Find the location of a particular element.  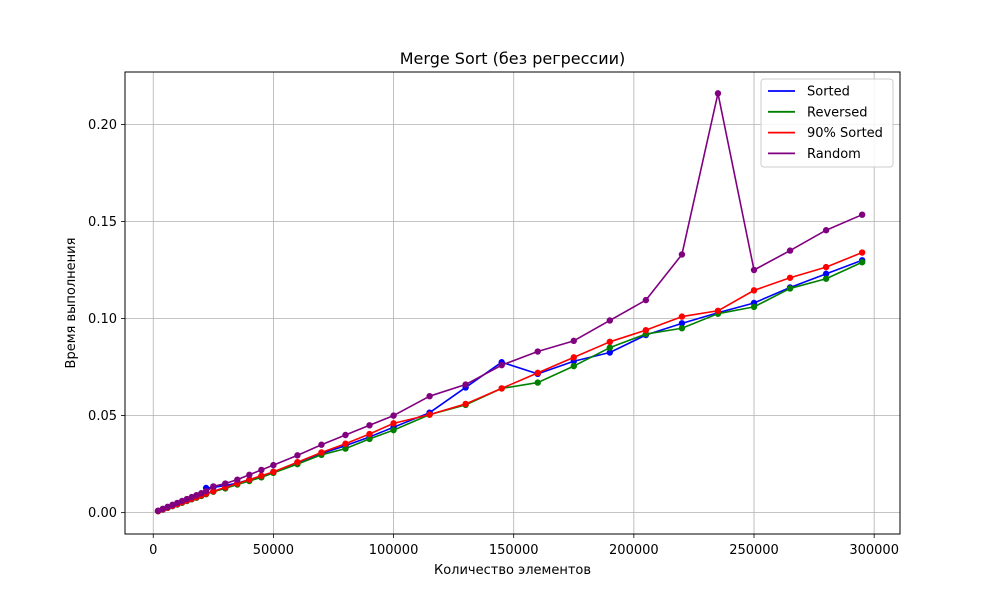

legend-entry: Random is located at coordinates (834, 154).